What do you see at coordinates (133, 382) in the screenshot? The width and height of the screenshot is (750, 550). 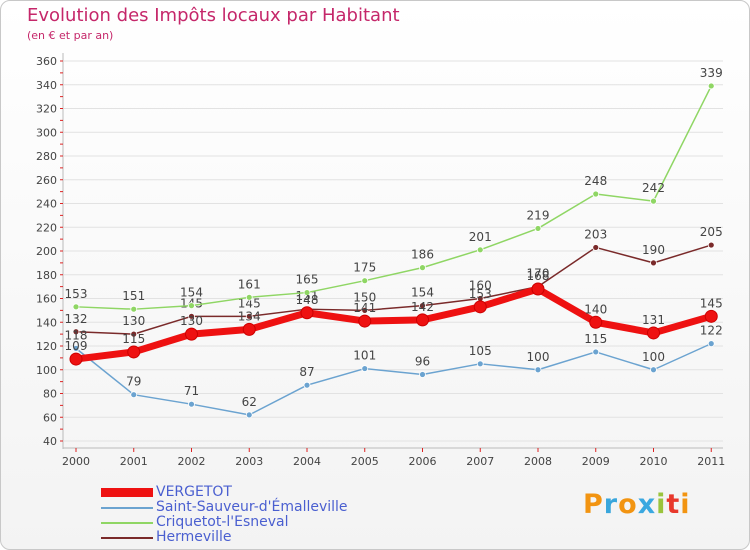 I see `data-label-saint-sauveur-d-emalleville: 79` at bounding box center [133, 382].